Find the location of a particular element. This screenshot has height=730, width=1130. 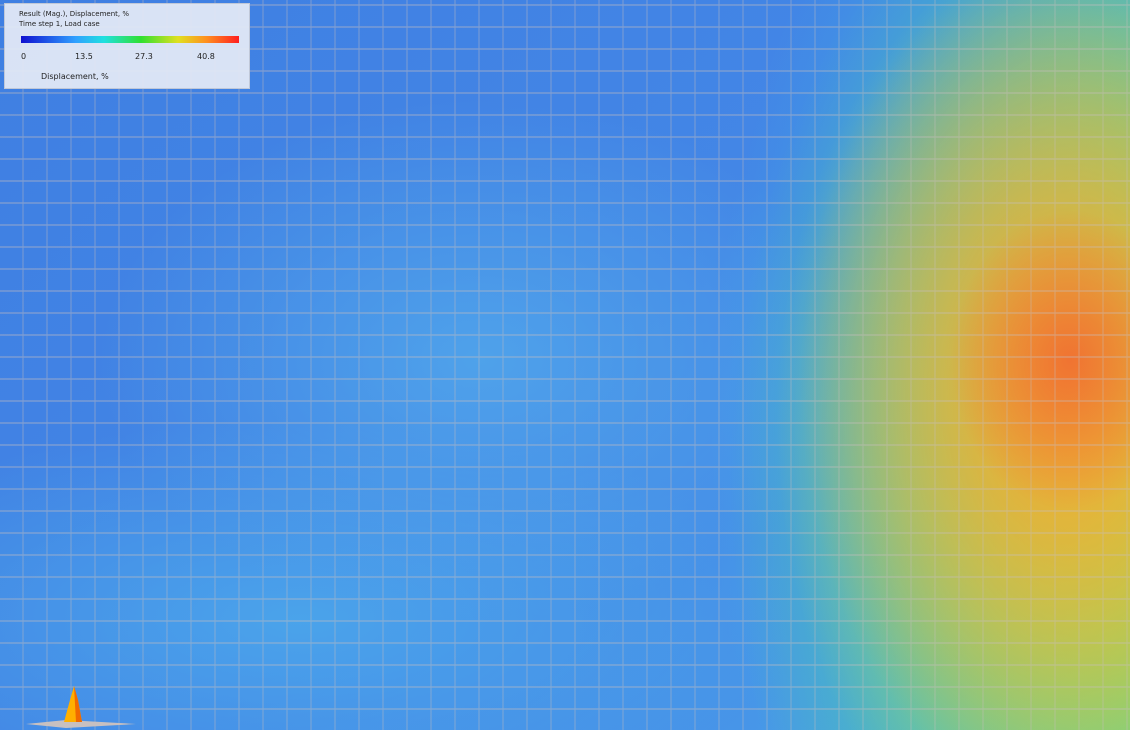

colorbar is located at coordinates (130, 39).